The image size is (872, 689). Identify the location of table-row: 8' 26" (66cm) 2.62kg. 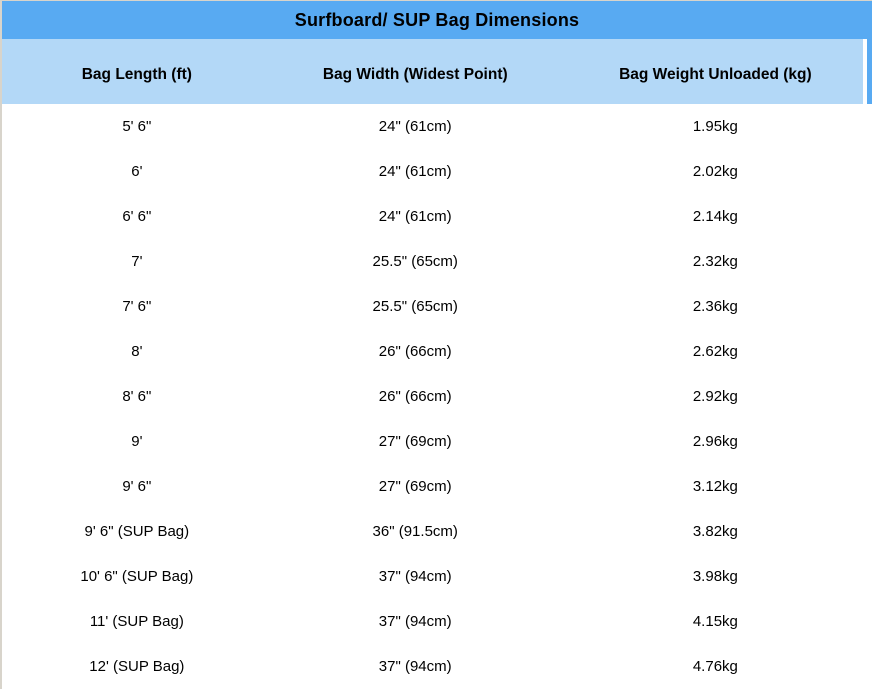
(437, 351).